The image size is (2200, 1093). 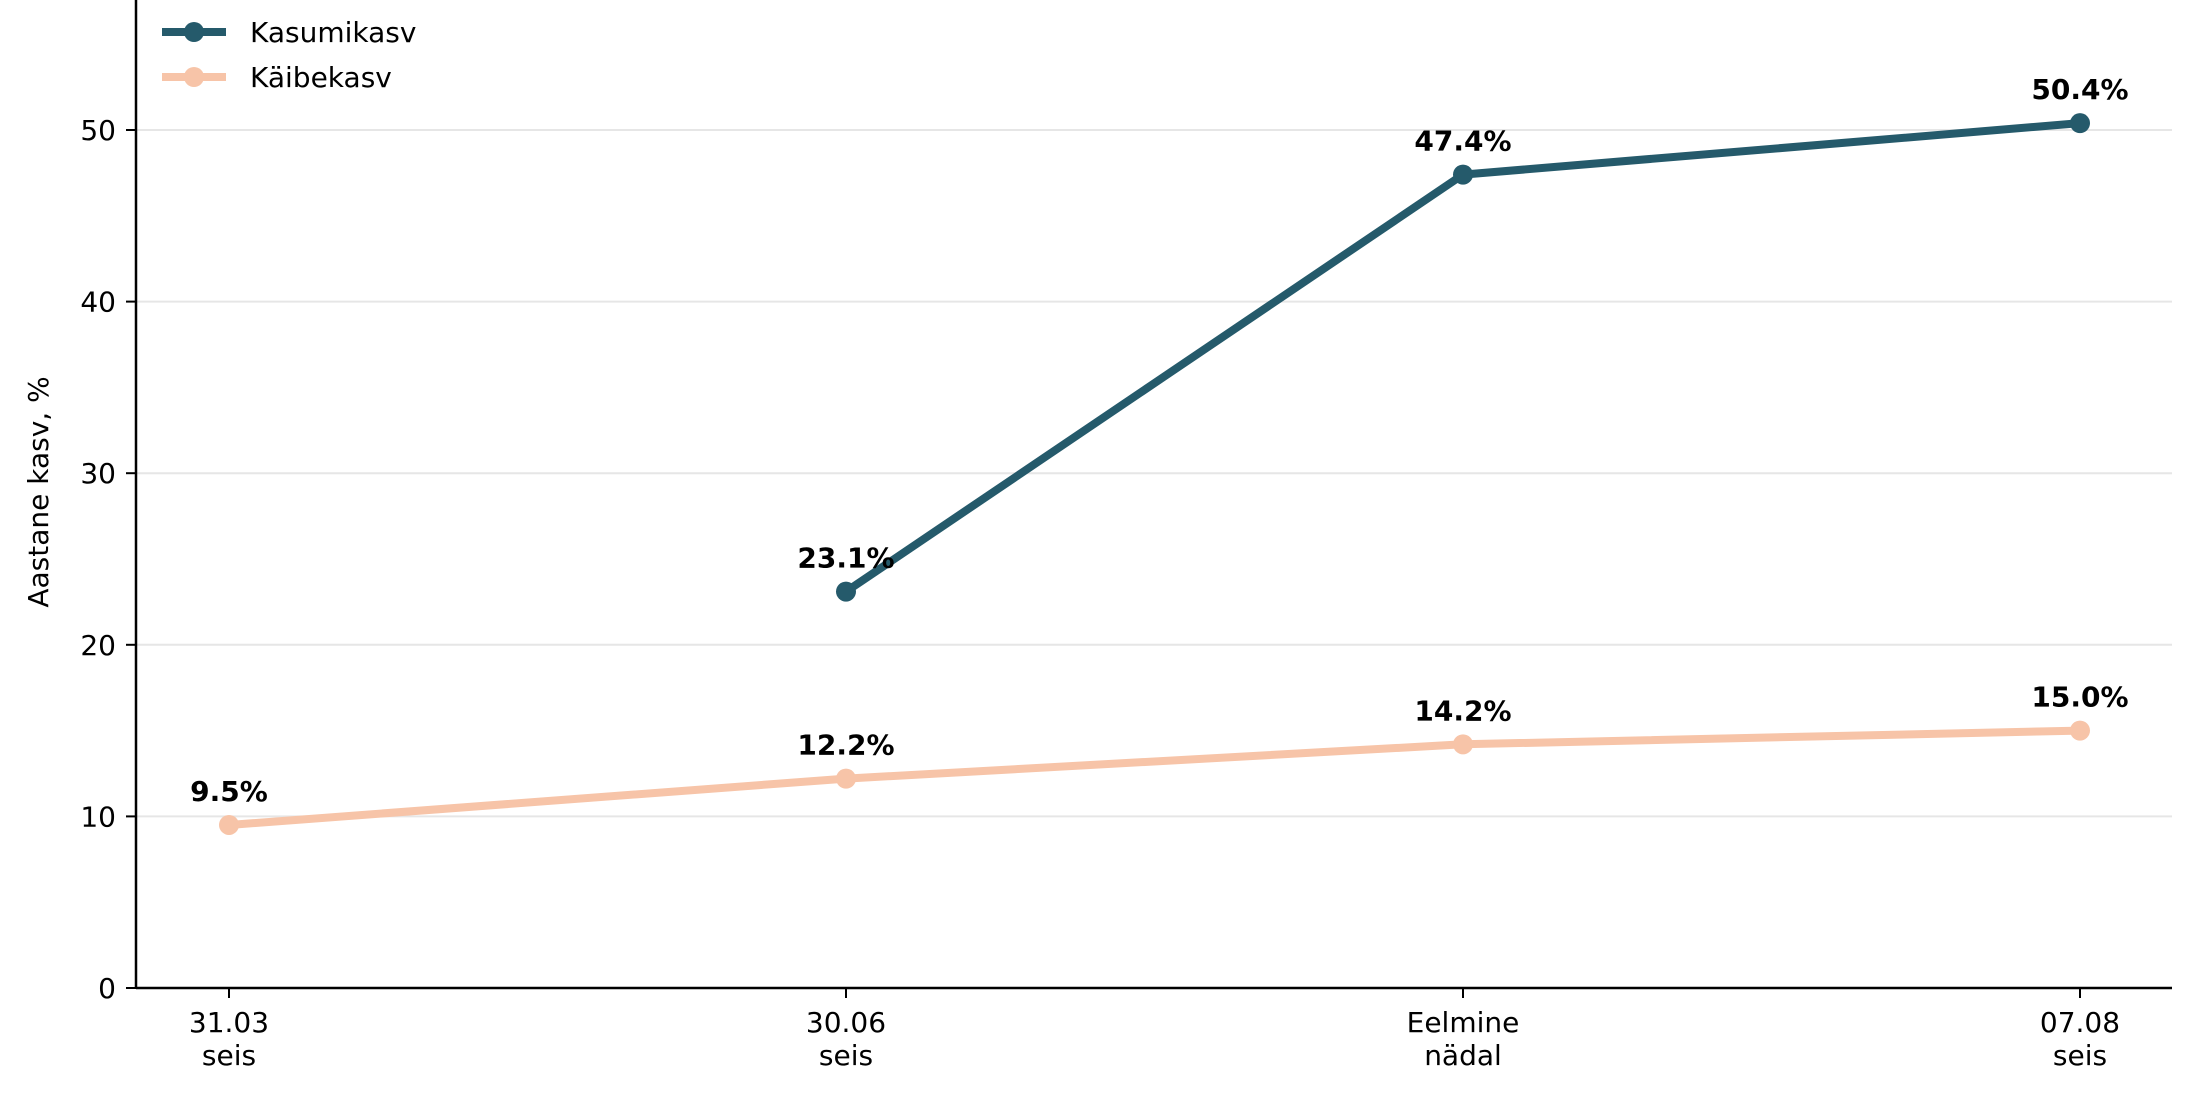 I want to click on series-line, so click(x=1154, y=777).